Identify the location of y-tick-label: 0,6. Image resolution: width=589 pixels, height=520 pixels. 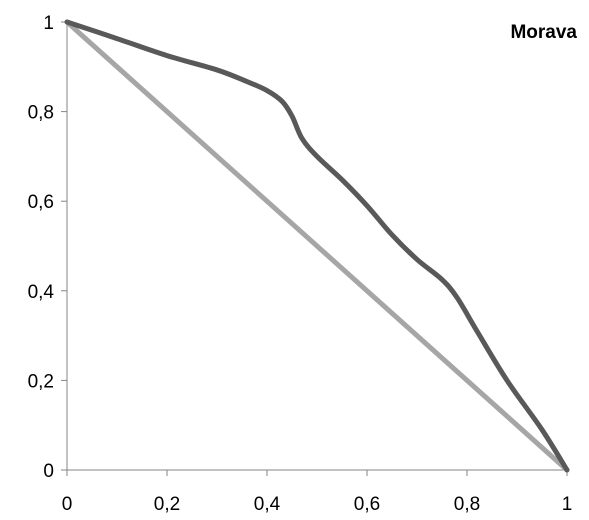
(41, 202).